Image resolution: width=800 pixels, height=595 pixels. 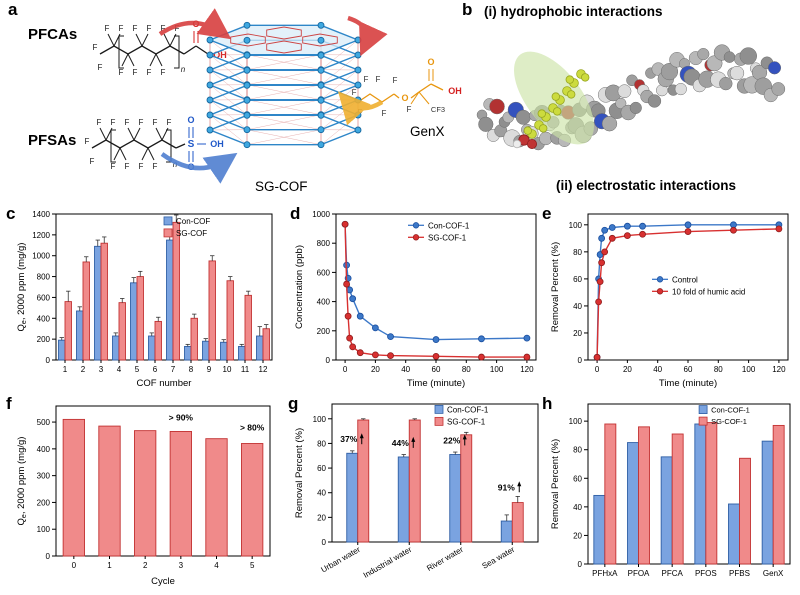 What do you see at coordinates (191, 144) in the screenshot?
I see `svg-text: S` at bounding box center [191, 144].